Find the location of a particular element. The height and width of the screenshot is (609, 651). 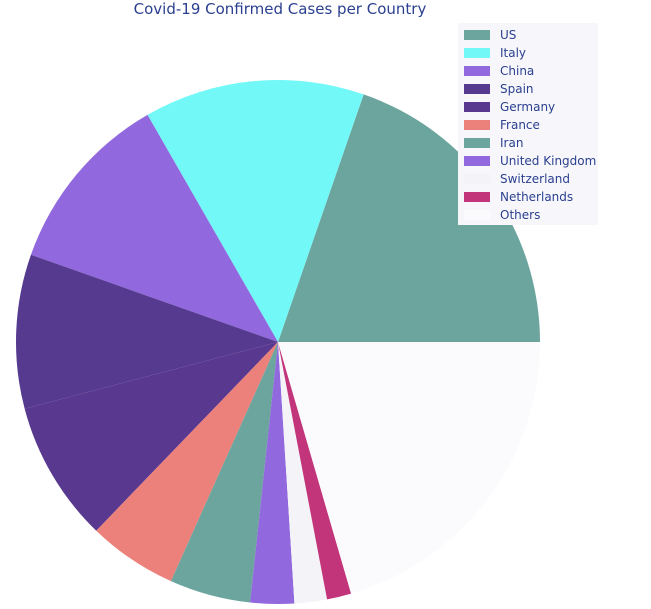

pie-slice-switzerland is located at coordinates (303, 473).